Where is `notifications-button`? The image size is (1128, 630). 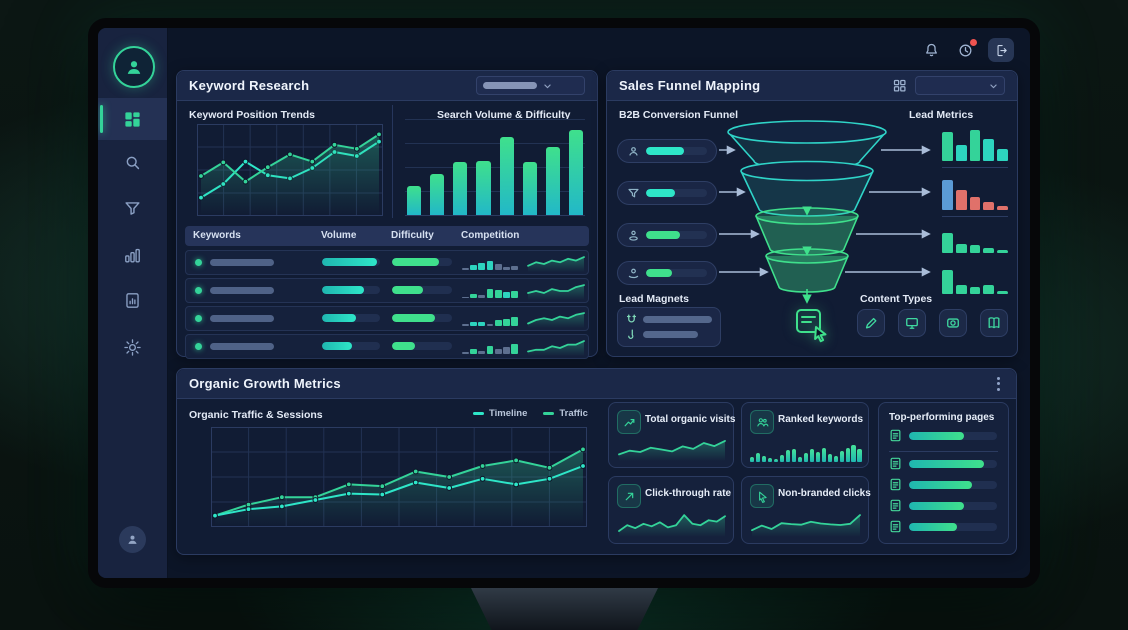
notifications-button is located at coordinates (931, 50).